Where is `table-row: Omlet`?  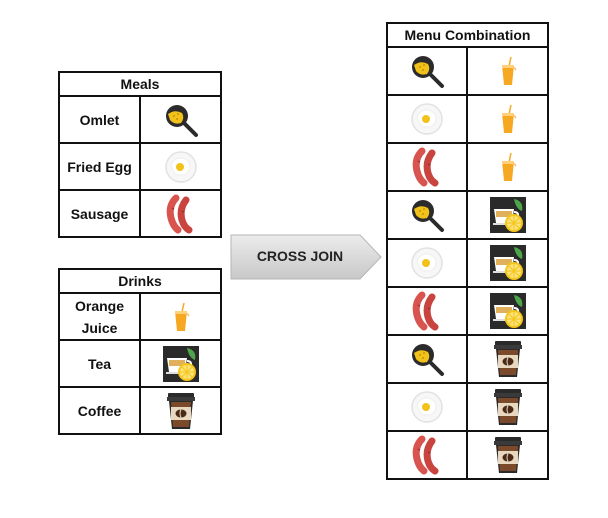
table-row: Omlet is located at coordinates (140, 119).